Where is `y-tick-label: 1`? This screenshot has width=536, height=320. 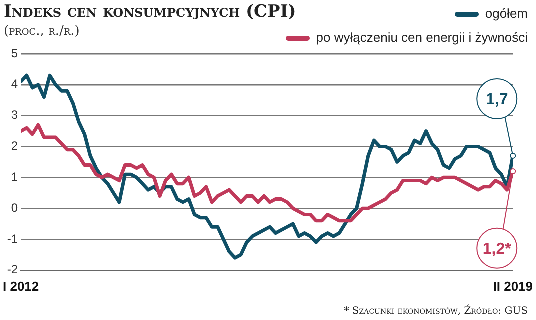
y-tick-label: 1 is located at coordinates (14, 177).